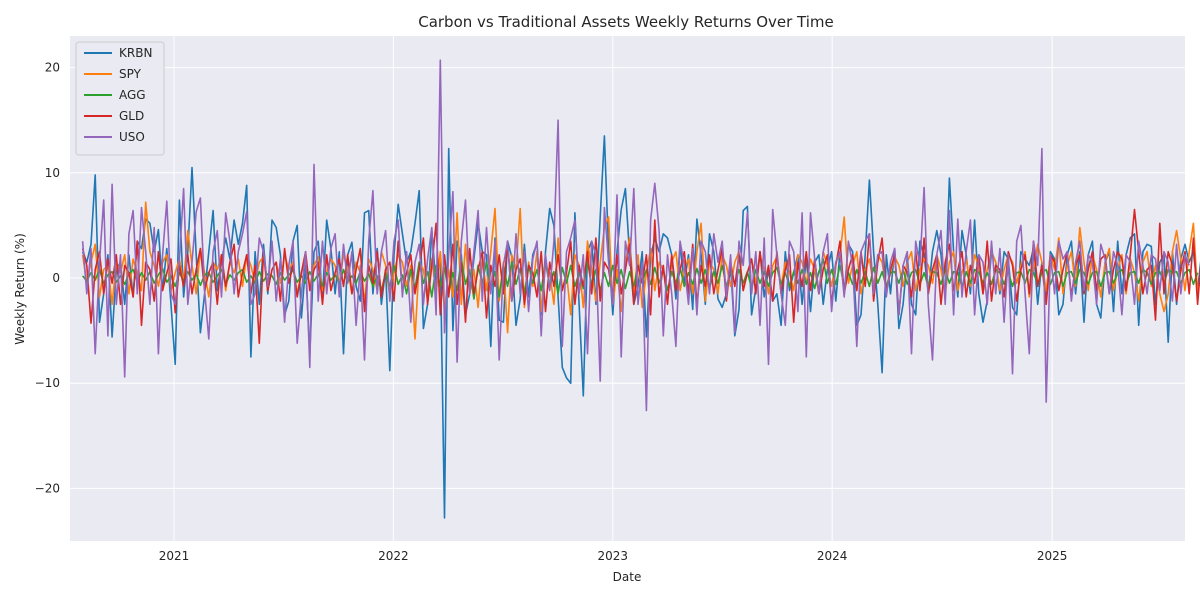 This screenshot has height=600, width=1200. Describe the element at coordinates (47, 383) in the screenshot. I see `y-tick-label: −10` at that location.